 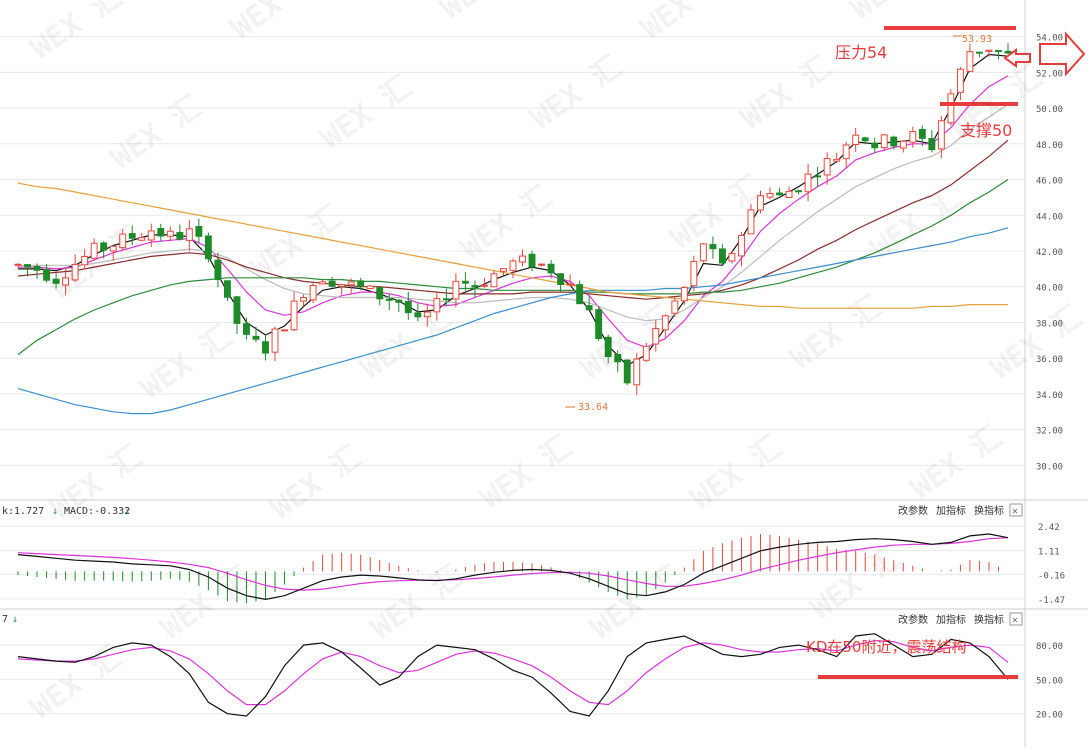 I want to click on macd-change-params-button: 改参数, so click(x=913, y=510).